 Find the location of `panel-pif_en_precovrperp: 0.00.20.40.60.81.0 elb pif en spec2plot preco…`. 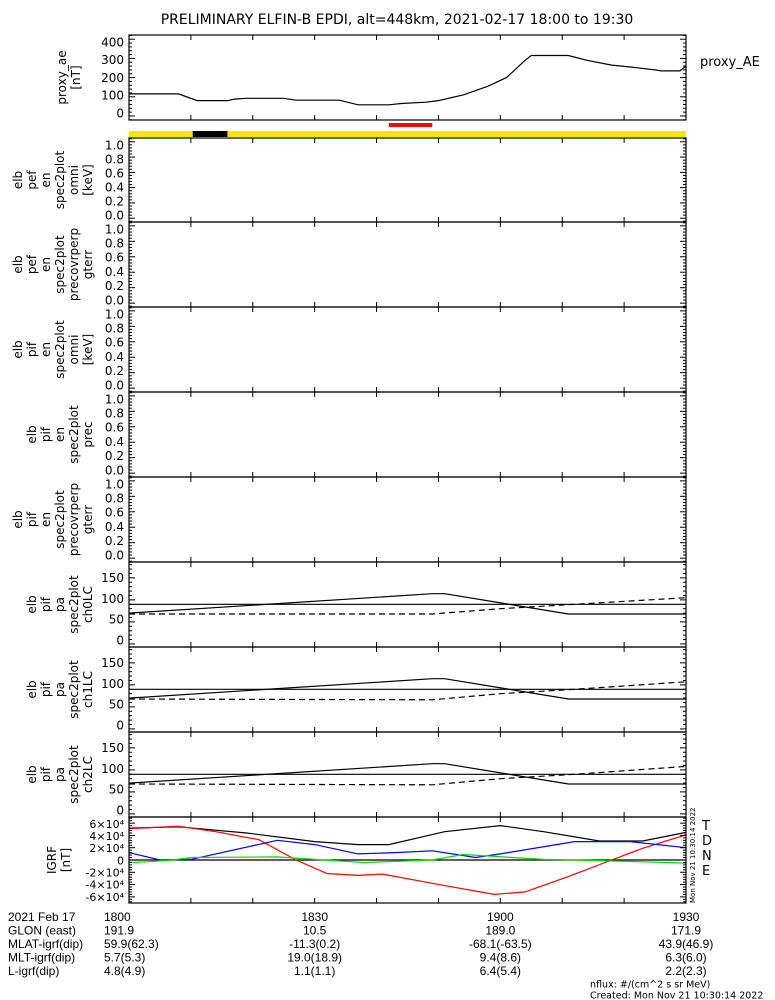

panel-pif_en_precovrperp: 0.00.20.40.60.81.0 elb pif en spec2plot preco… is located at coordinates (349, 519).